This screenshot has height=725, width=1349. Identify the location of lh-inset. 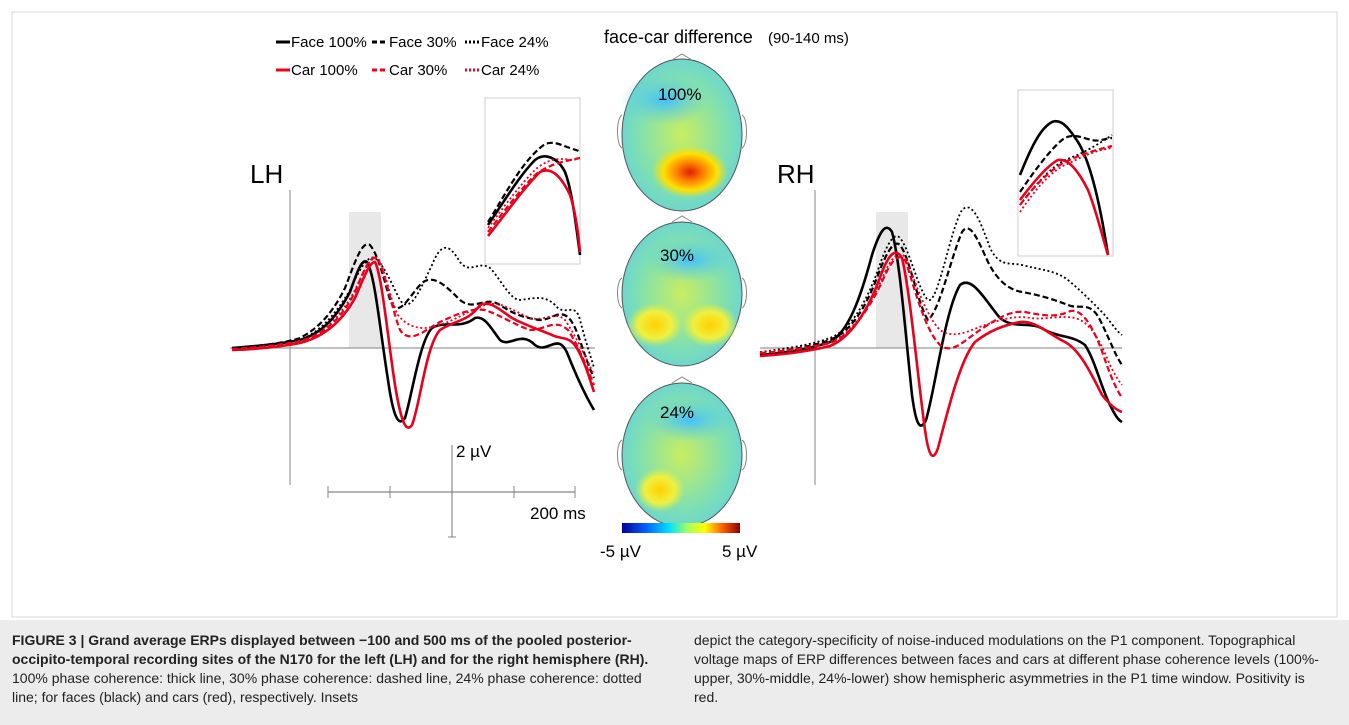
(533, 181).